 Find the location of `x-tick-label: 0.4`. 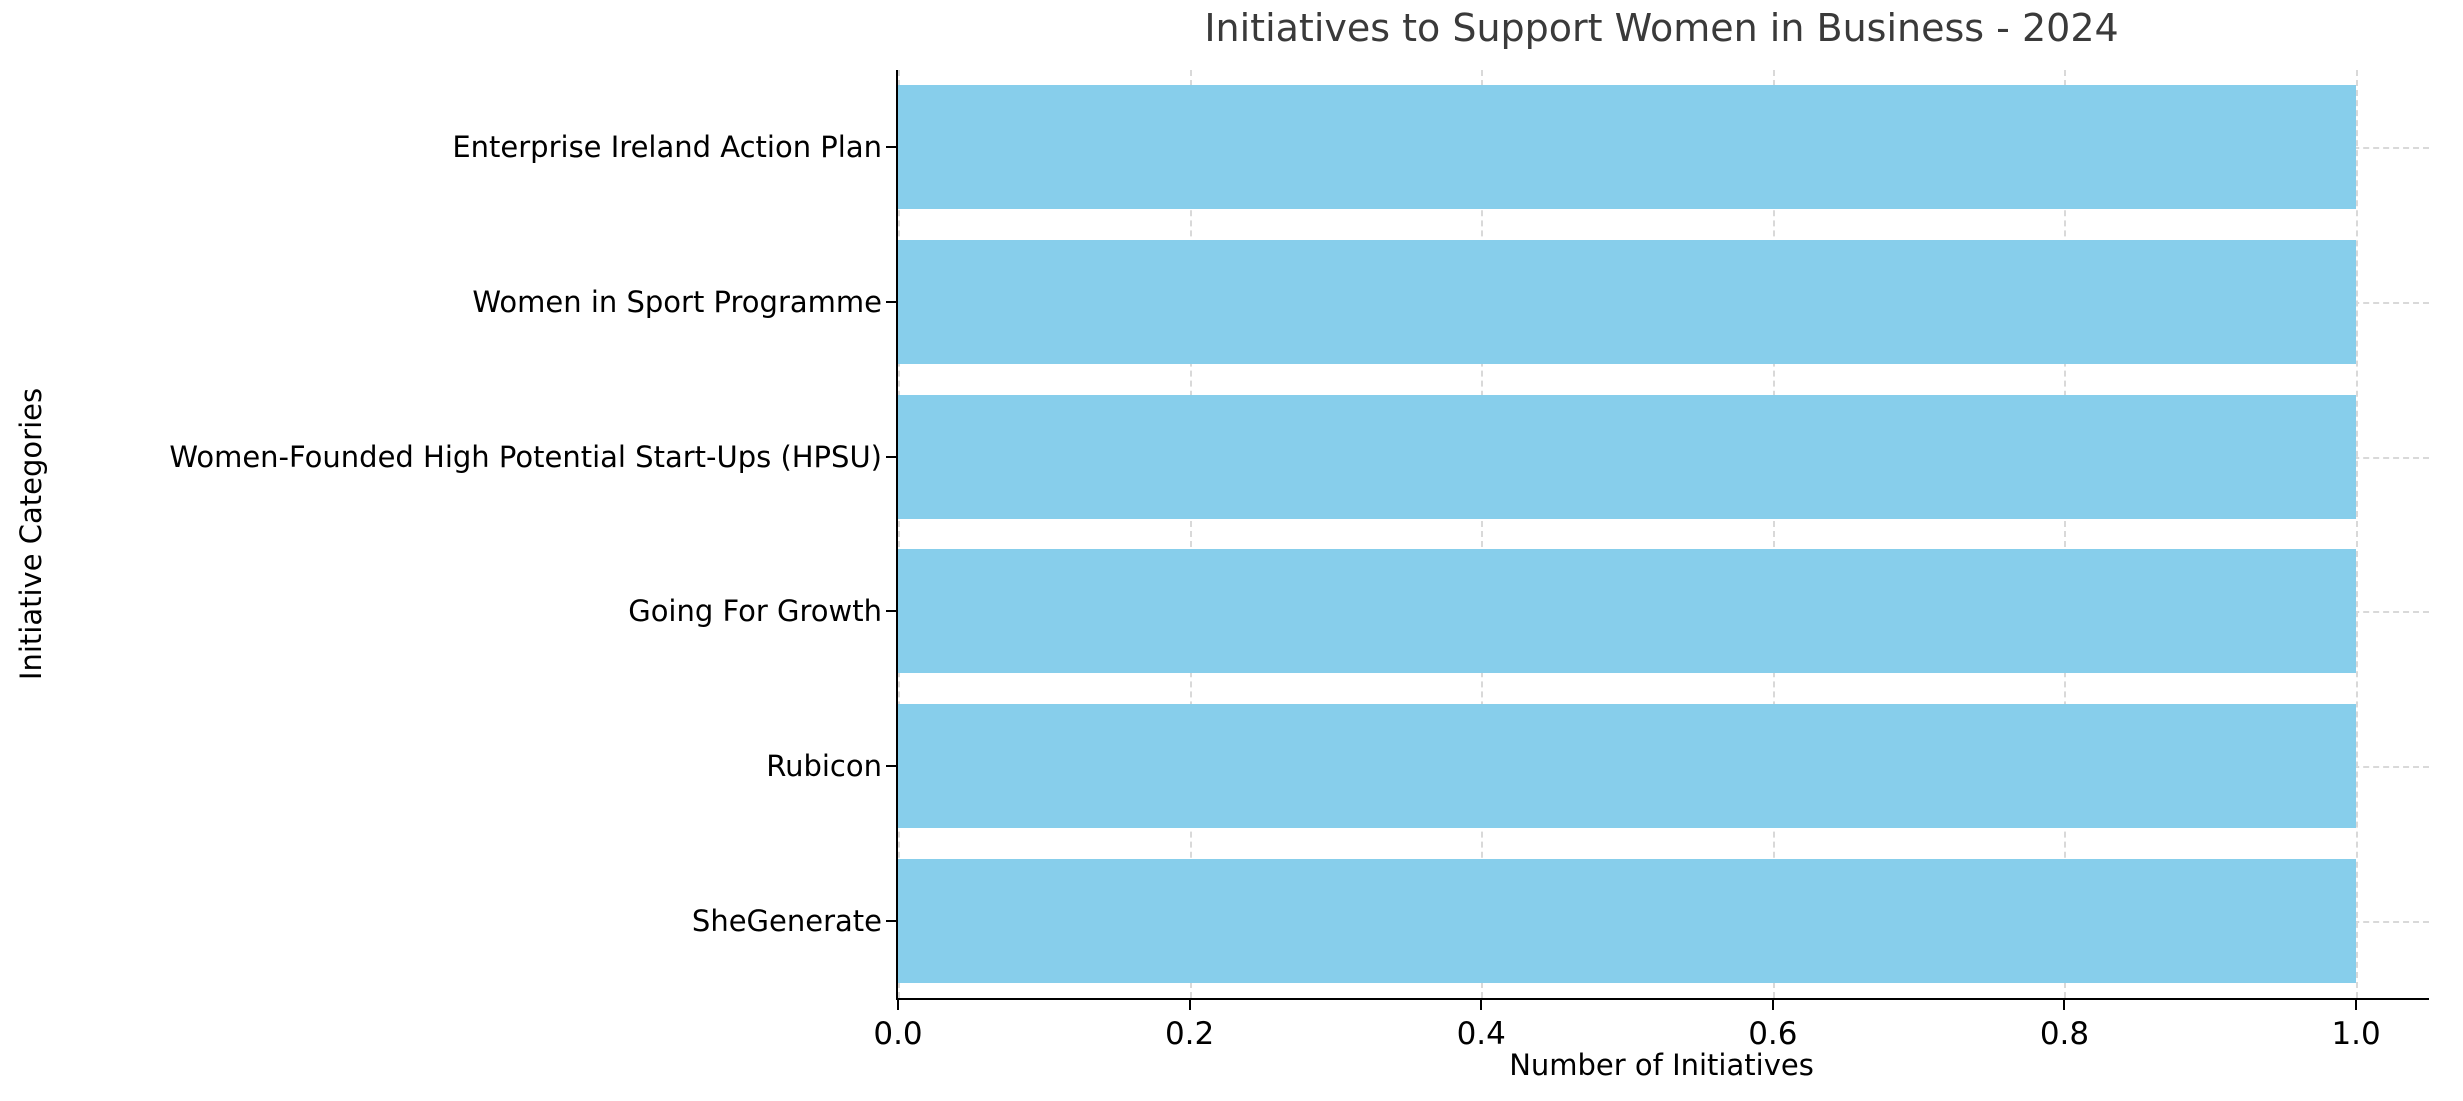

x-tick-label: 0.4 is located at coordinates (1481, 1034).